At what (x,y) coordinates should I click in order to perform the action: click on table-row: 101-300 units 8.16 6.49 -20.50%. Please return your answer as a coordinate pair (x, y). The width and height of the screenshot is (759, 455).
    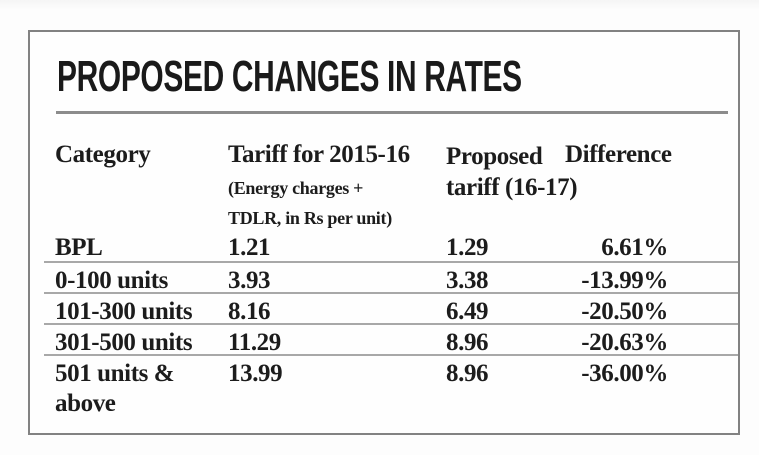
    Looking at the image, I should click on (391, 308).